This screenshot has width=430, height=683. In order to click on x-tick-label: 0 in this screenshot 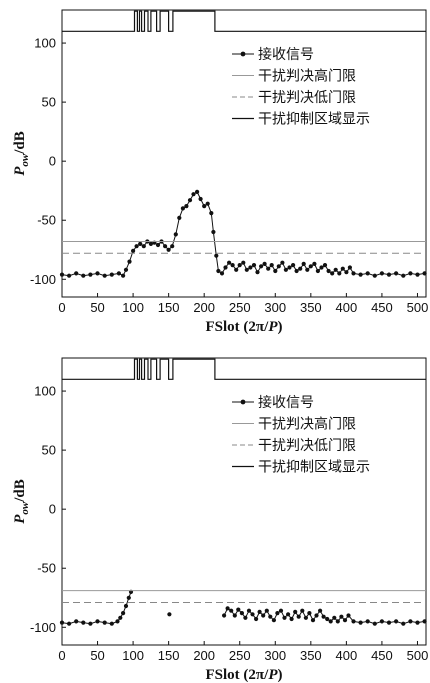, I will do `click(61, 655)`.